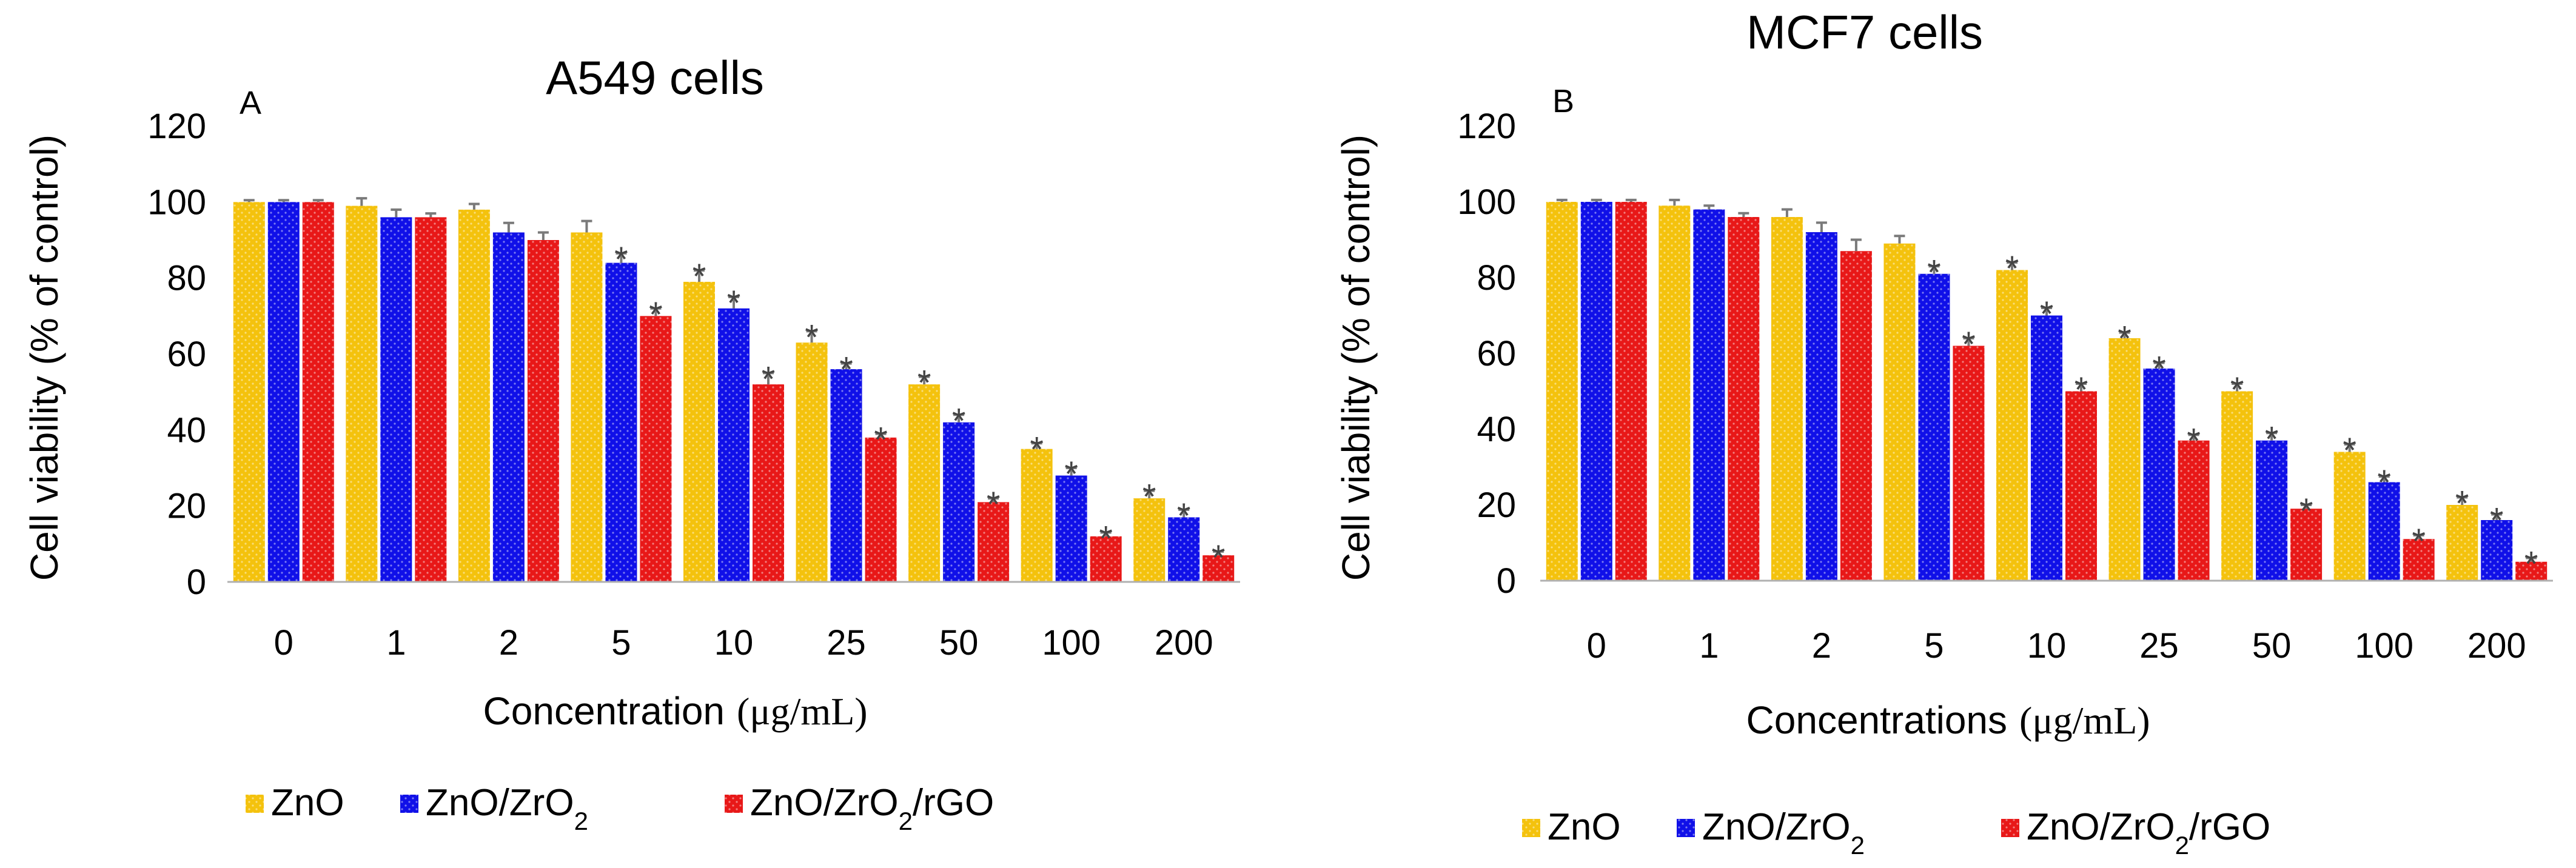 The image size is (2576, 868). What do you see at coordinates (1071, 643) in the screenshot?
I see `x-tick-label: 100` at bounding box center [1071, 643].